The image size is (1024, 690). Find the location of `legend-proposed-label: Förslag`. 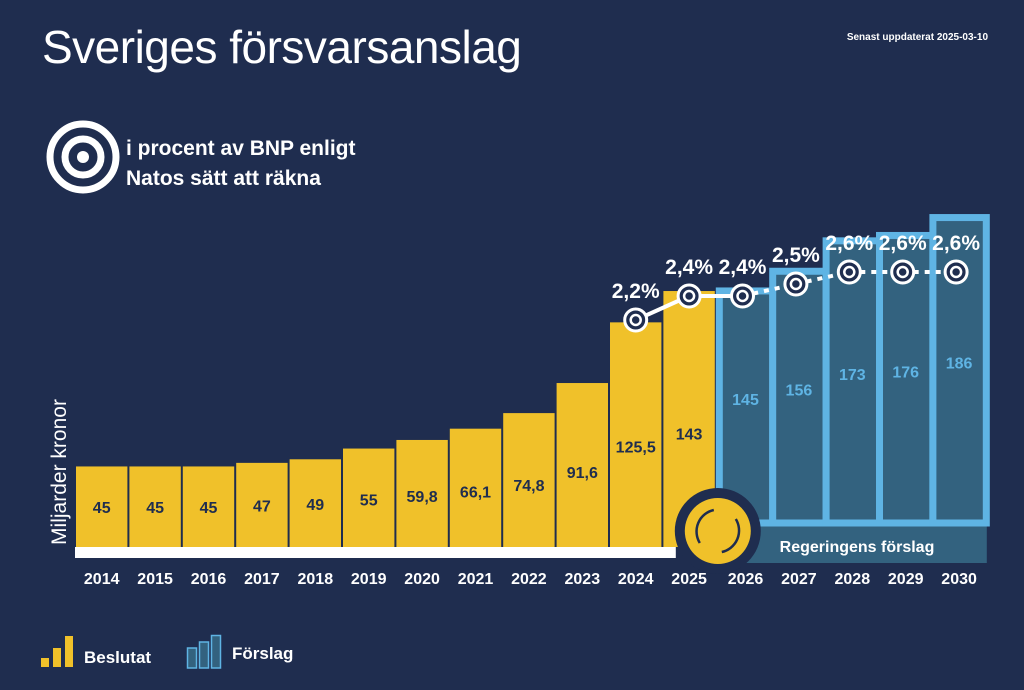

legend-proposed-label: Förslag is located at coordinates (263, 653).